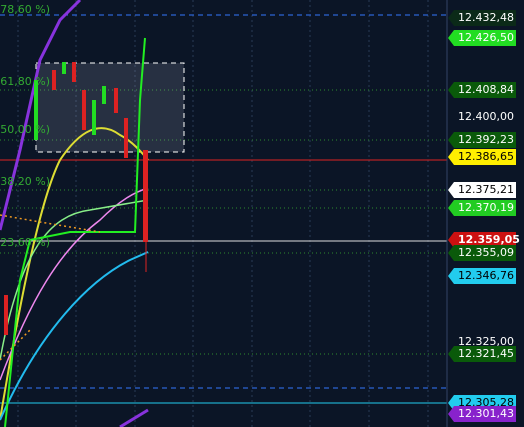 The image size is (524, 427). I want to click on price-label: 12.386,65, so click(486, 156).